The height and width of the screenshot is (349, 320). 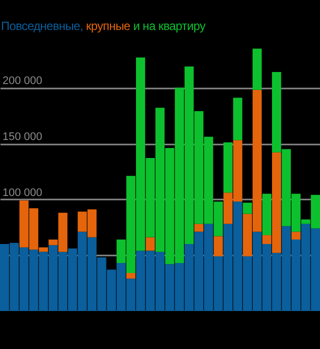 What do you see at coordinates (22, 81) in the screenshot?
I see `y-tick-label: 200 000` at bounding box center [22, 81].